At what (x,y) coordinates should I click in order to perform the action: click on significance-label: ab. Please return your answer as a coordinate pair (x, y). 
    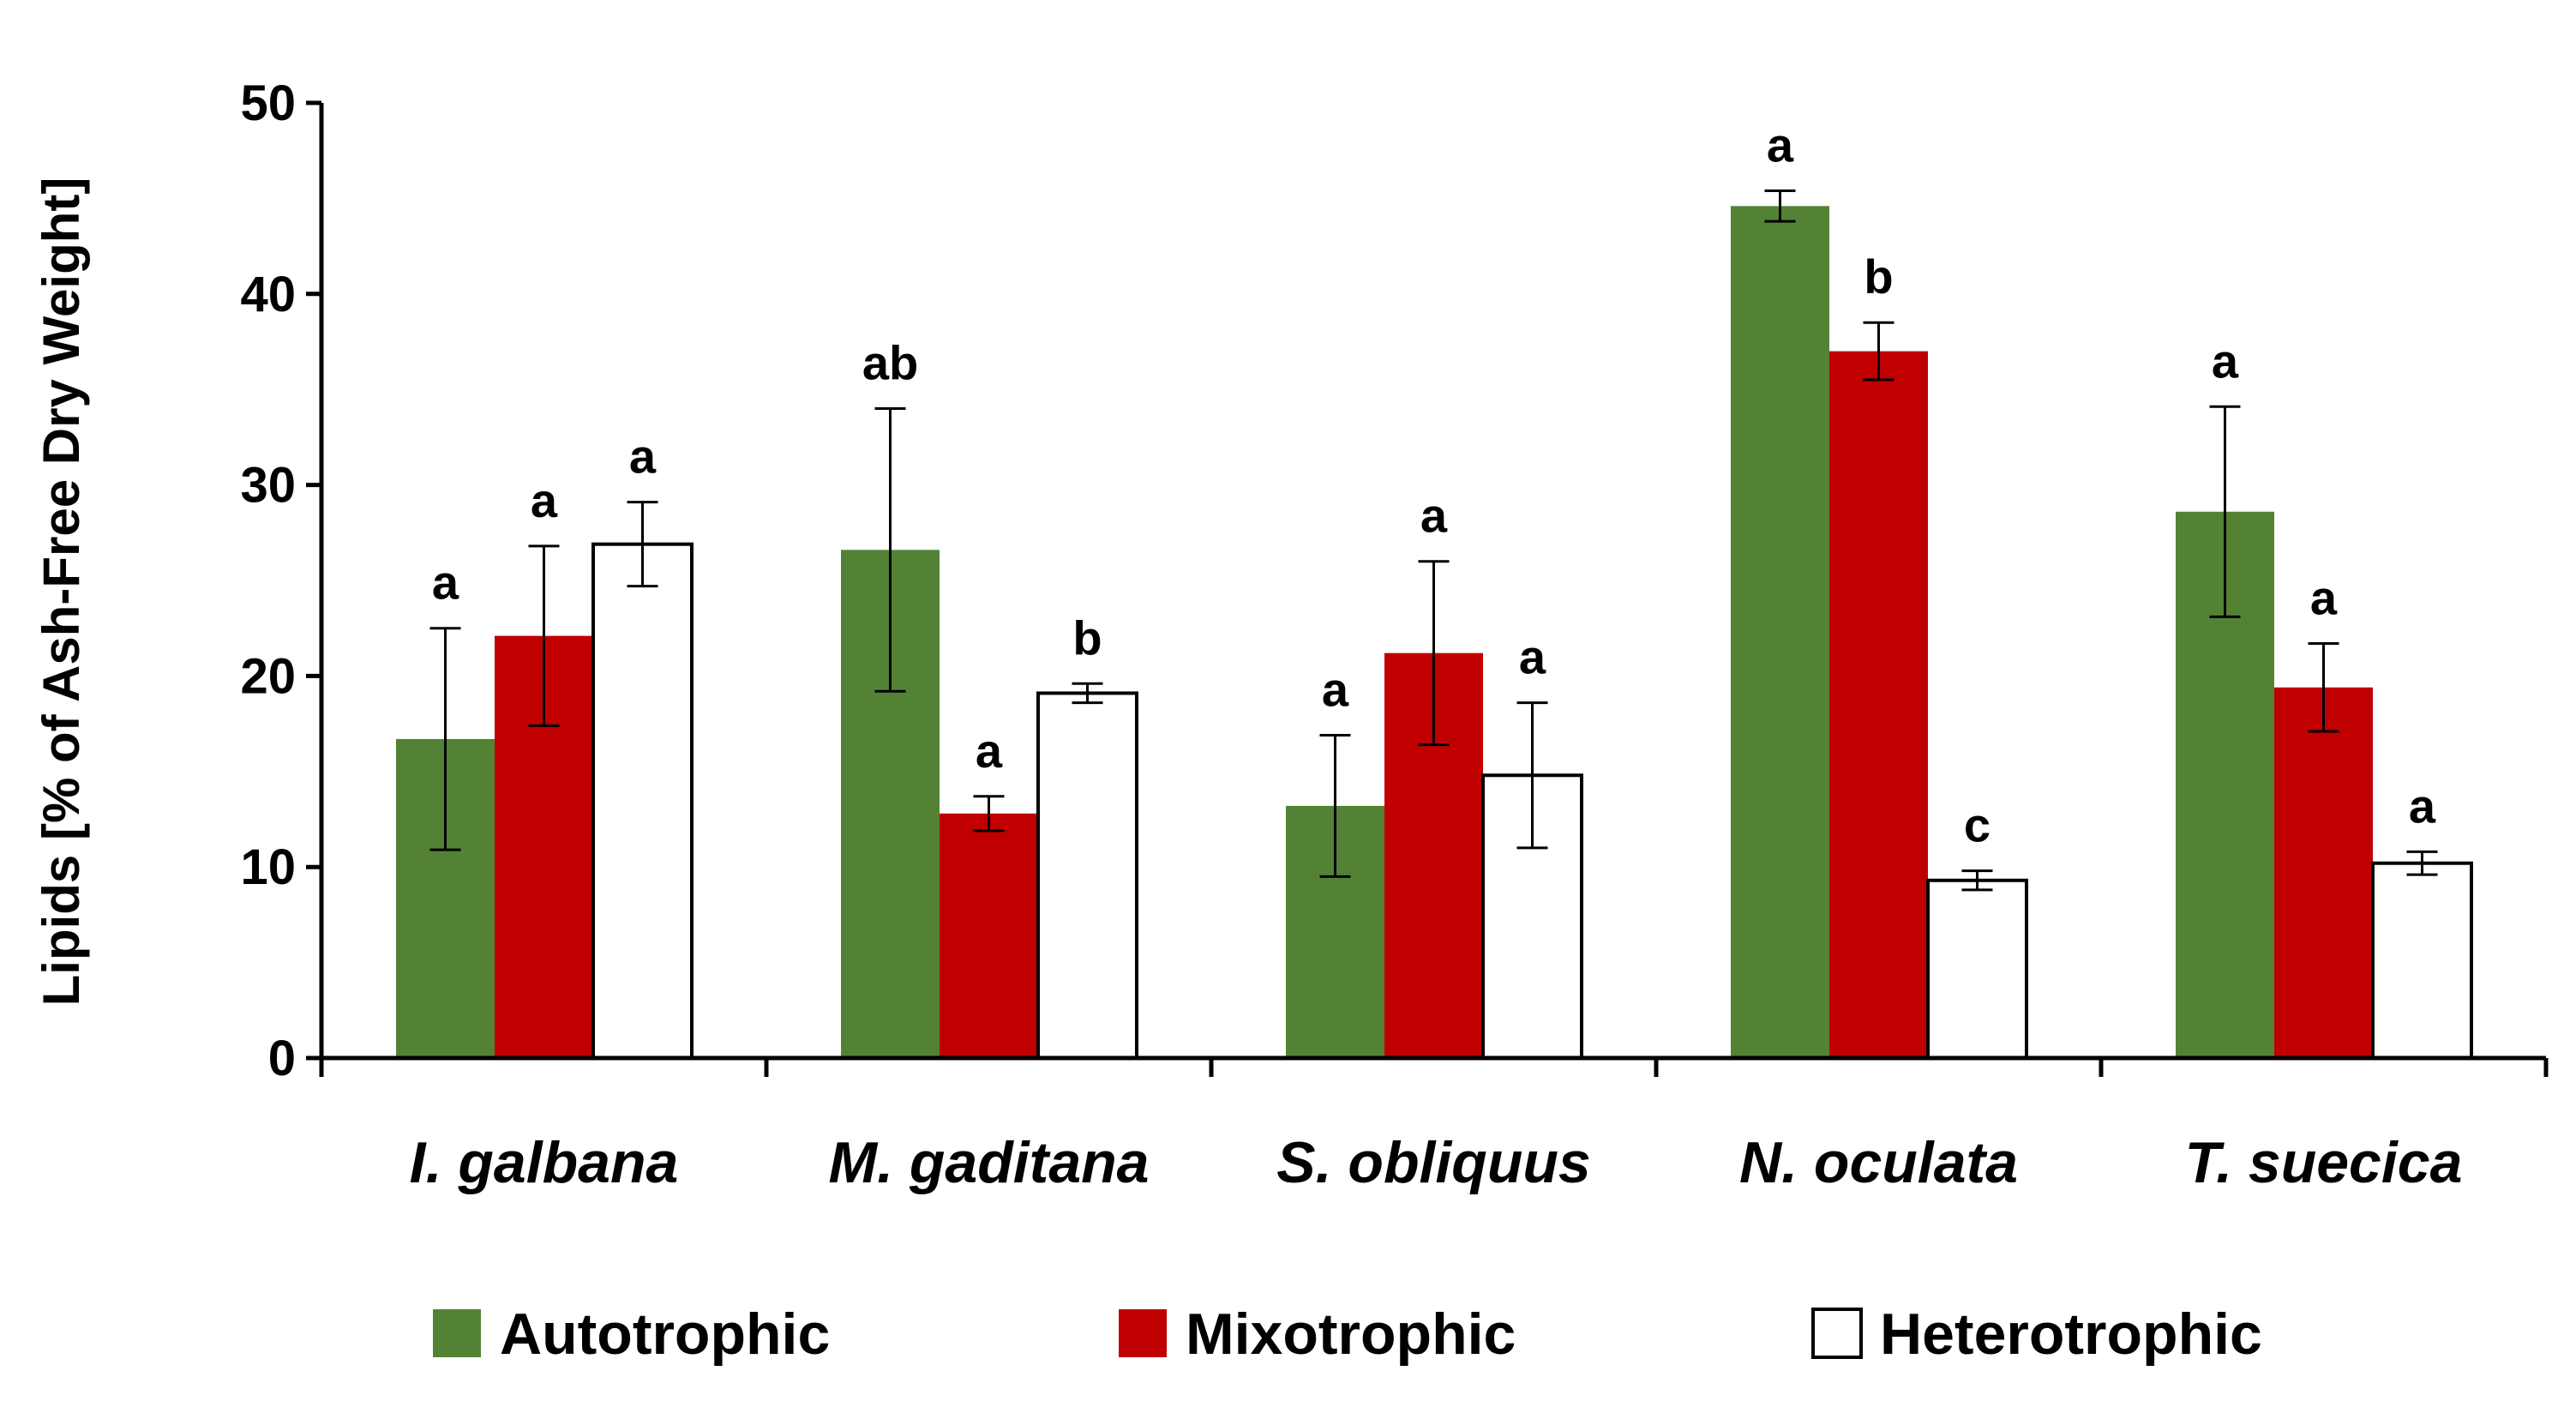
    Looking at the image, I should click on (890, 362).